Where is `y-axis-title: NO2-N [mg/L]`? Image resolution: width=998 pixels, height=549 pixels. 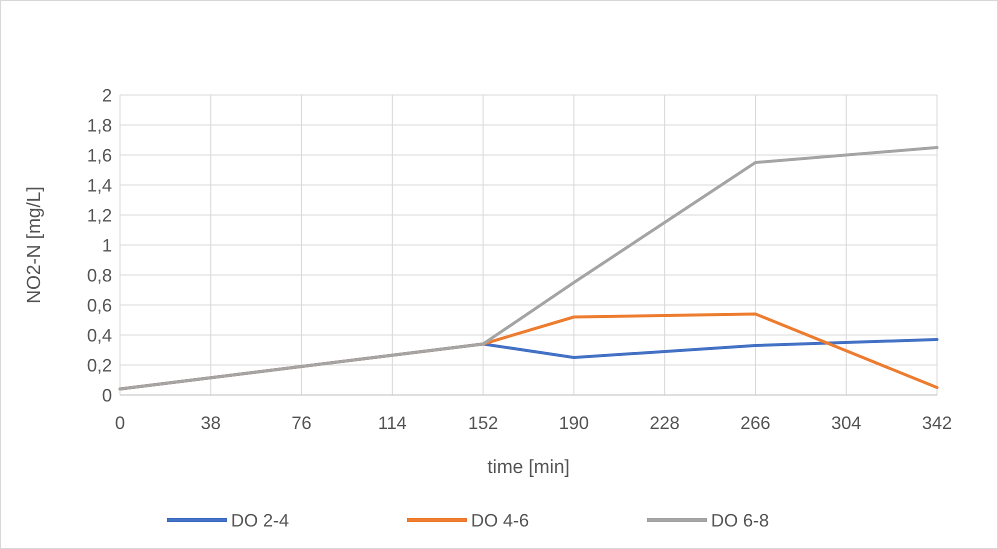
y-axis-title: NO2-N [mg/L] is located at coordinates (34, 245).